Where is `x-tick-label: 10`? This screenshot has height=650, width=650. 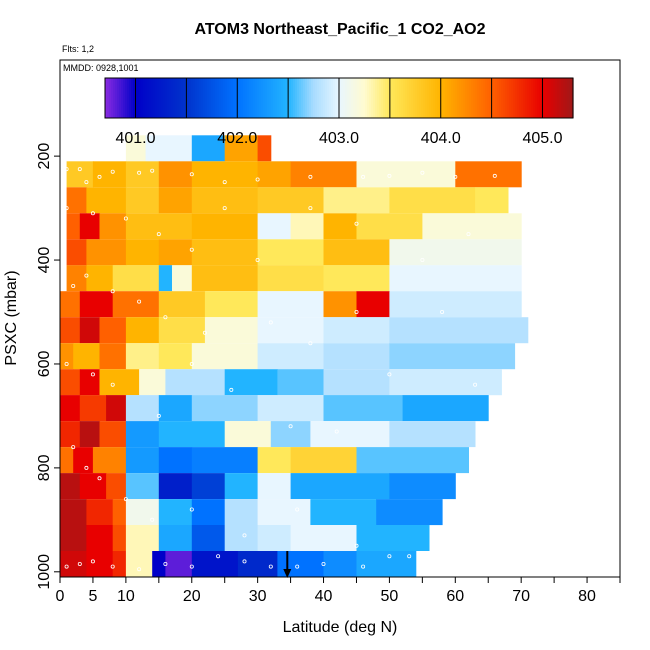
x-tick-label: 10 is located at coordinates (126, 596).